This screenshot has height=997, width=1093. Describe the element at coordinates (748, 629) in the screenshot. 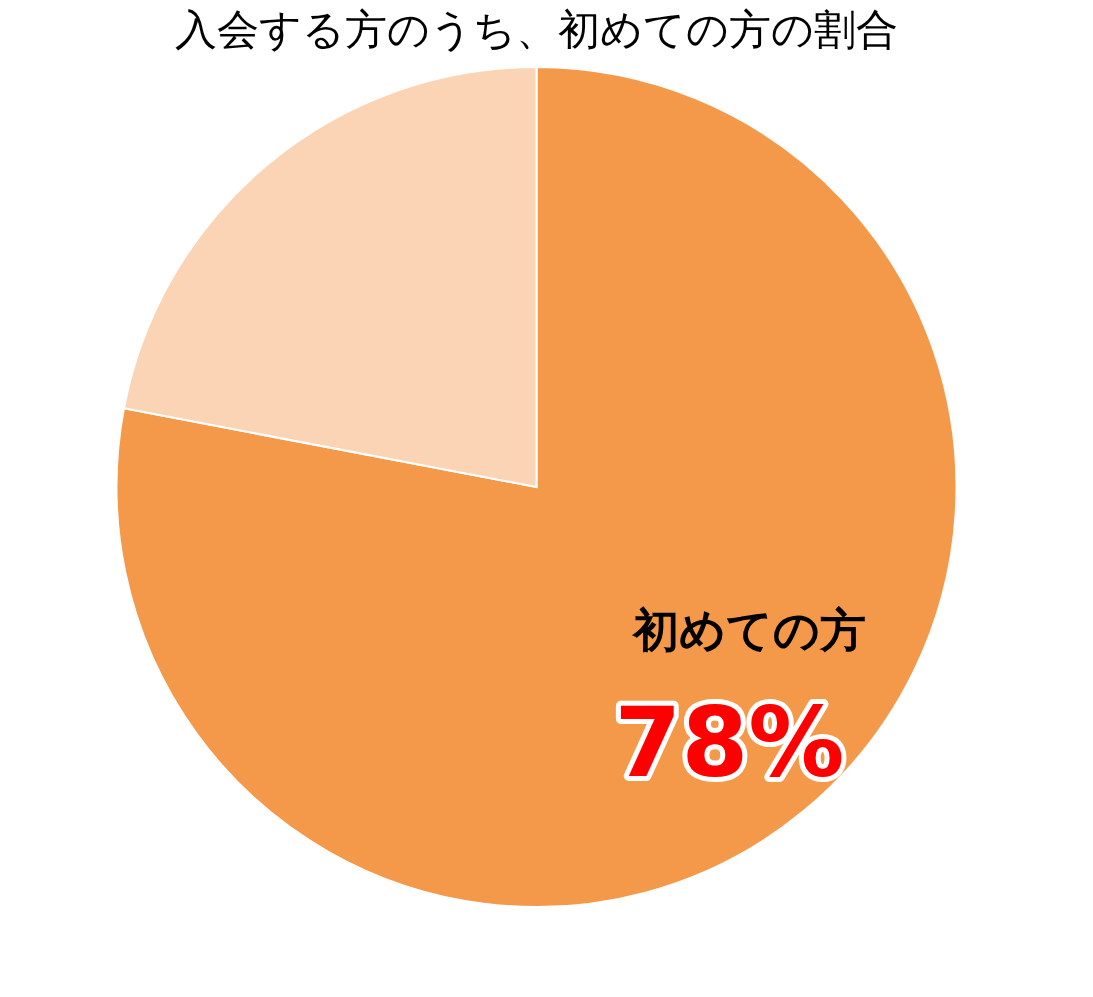

I see `slice-label: 初めての方` at that location.